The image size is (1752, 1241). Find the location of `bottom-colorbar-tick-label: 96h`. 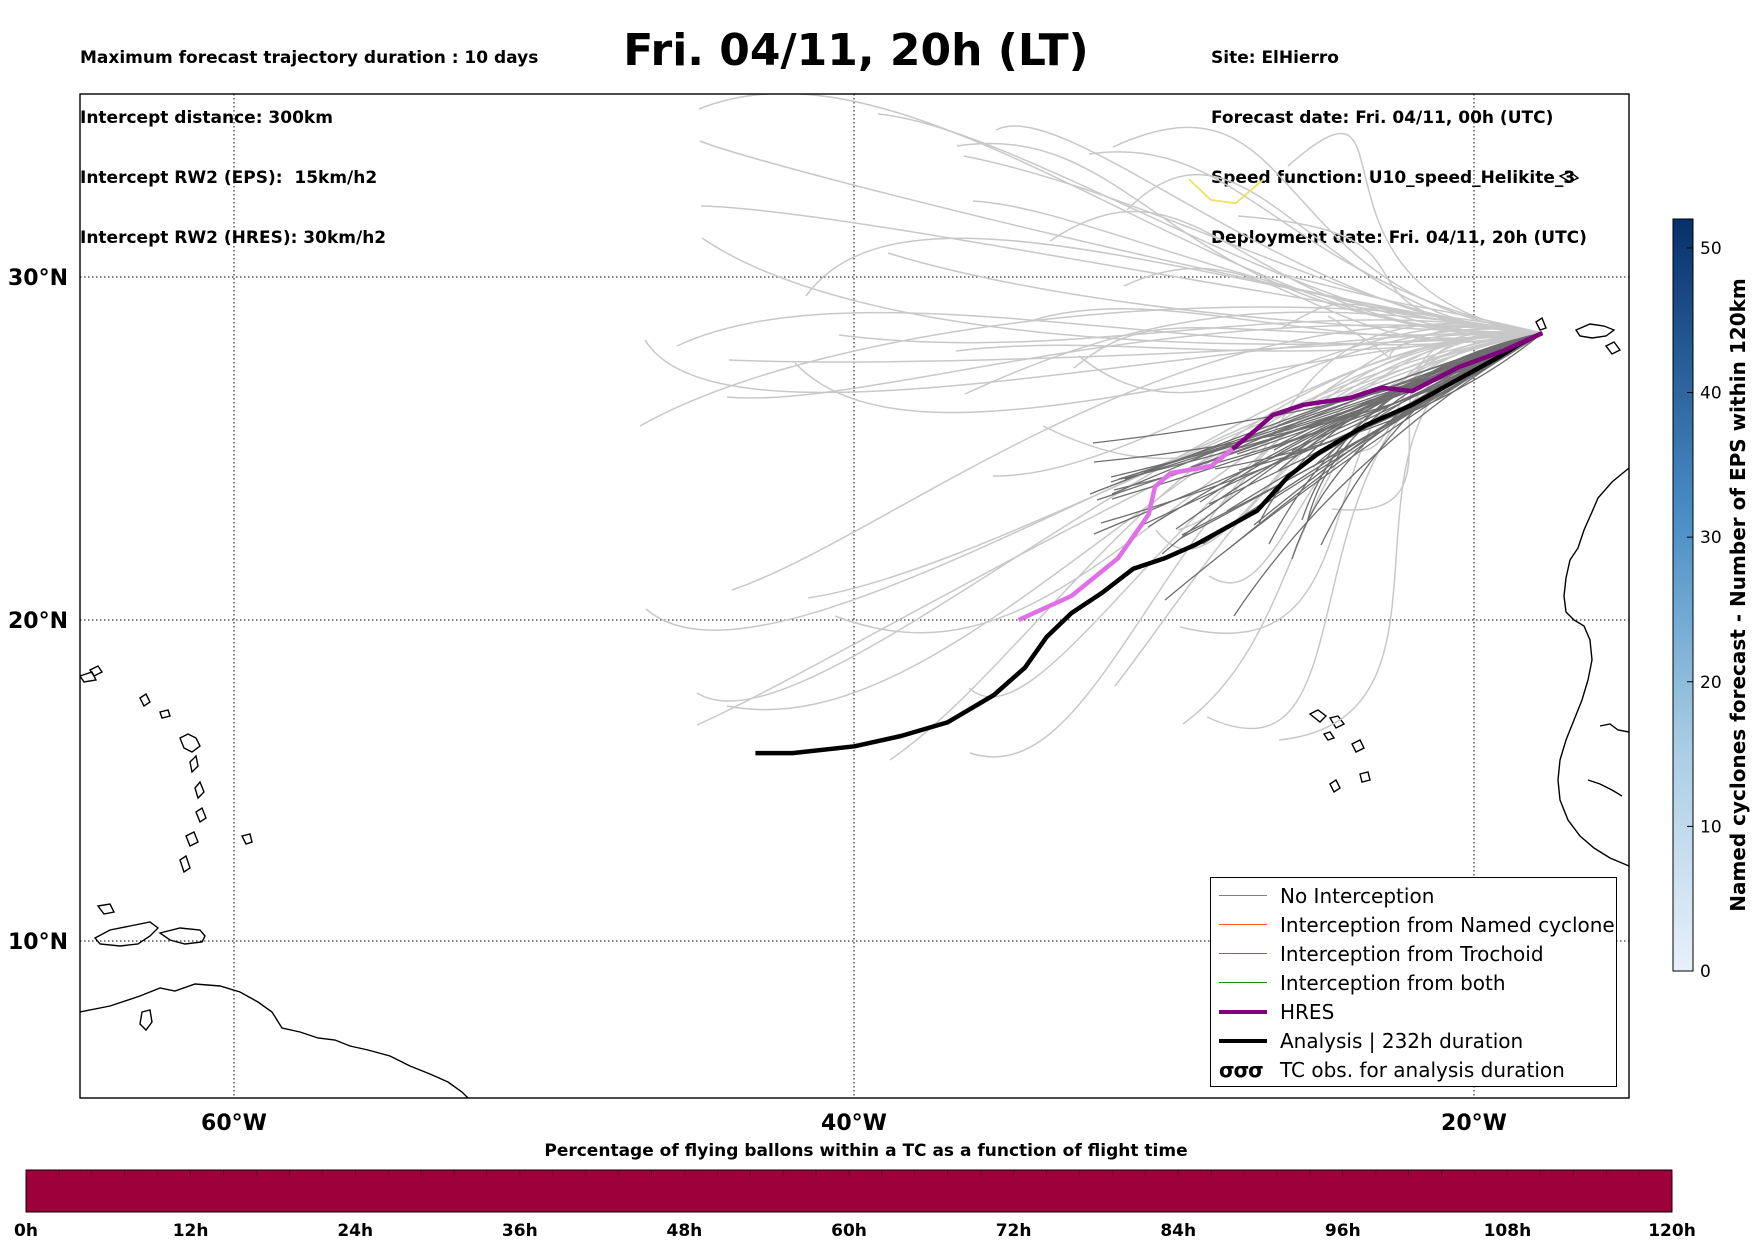

bottom-colorbar-tick-label: 96h is located at coordinates (1343, 1231).